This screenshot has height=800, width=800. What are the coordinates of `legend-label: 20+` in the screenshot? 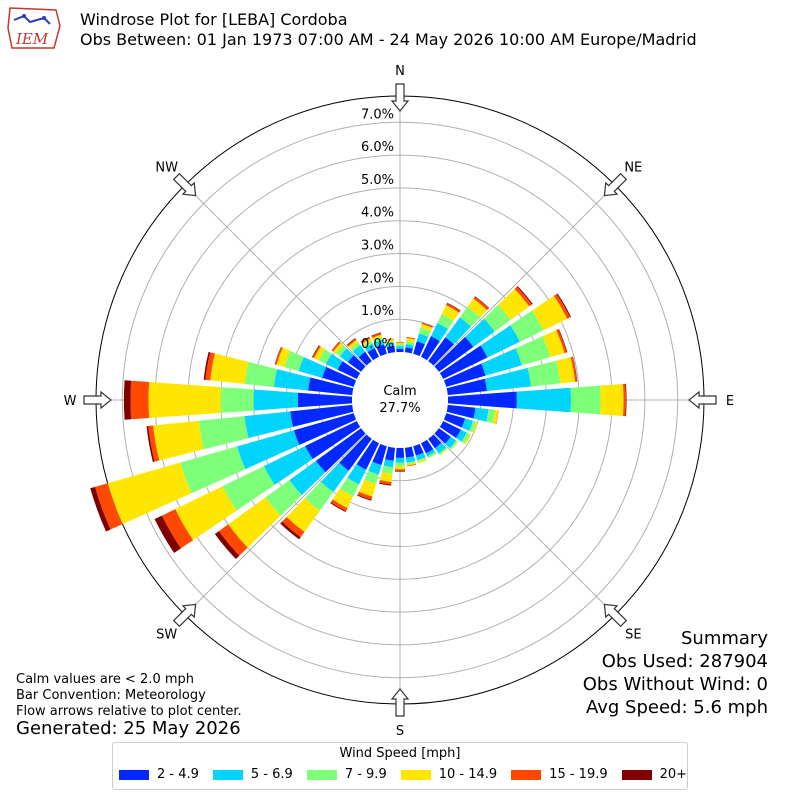 It's located at (673, 774).